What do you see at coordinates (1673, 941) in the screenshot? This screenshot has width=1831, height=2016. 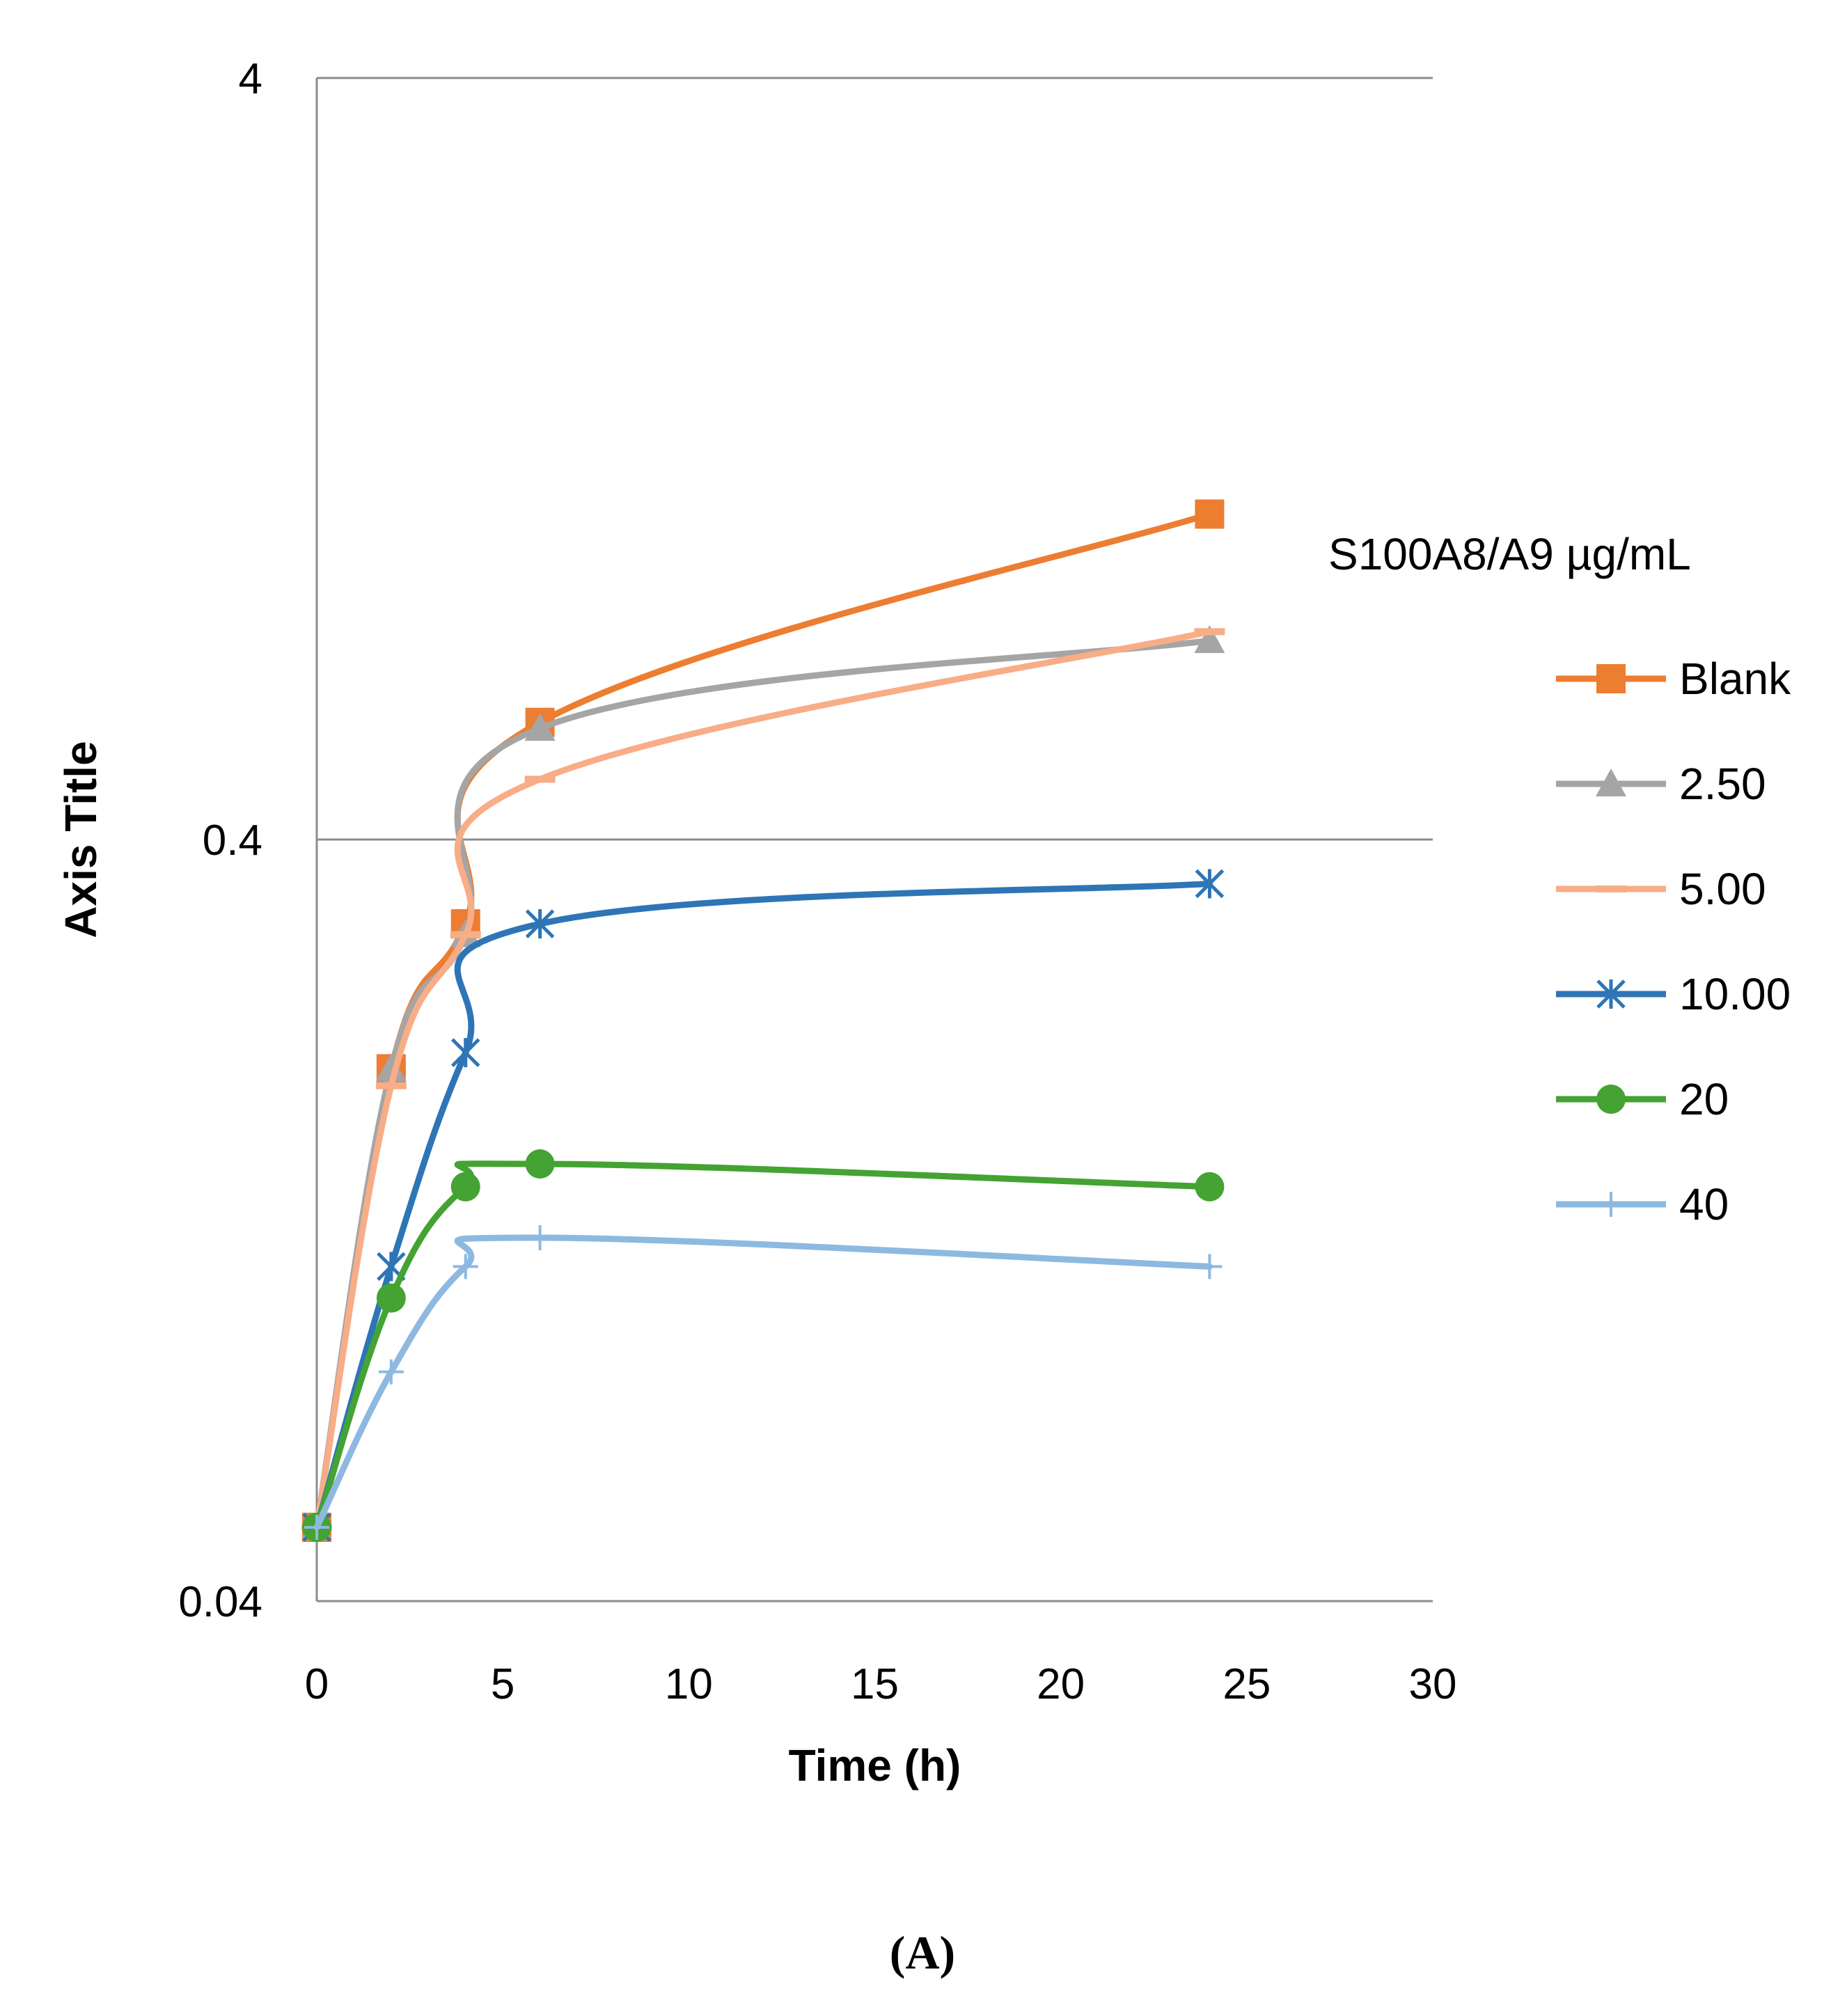 I see `legend-items: Blank 2.50 5.00 10.00 20 40` at bounding box center [1673, 941].